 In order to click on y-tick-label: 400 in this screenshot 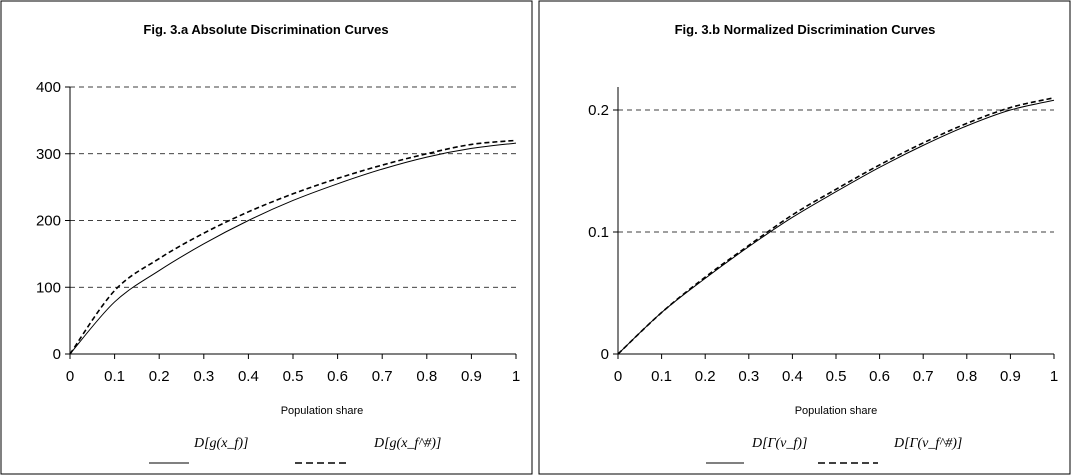, I will do `click(48, 87)`.